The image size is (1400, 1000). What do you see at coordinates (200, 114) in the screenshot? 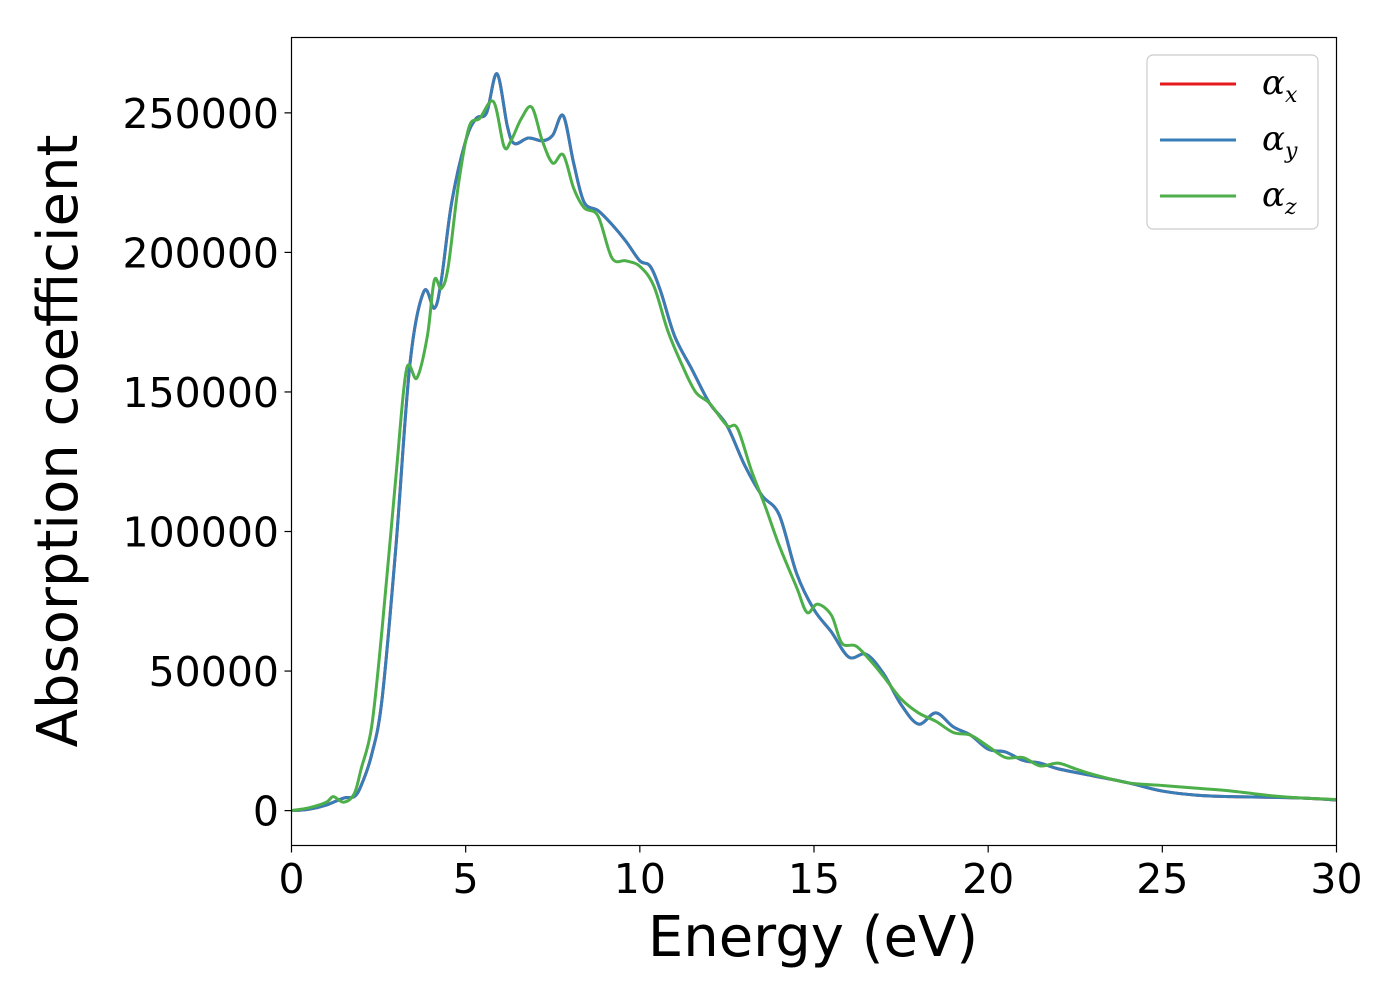
I see `y-tick-label: 250000` at bounding box center [200, 114].